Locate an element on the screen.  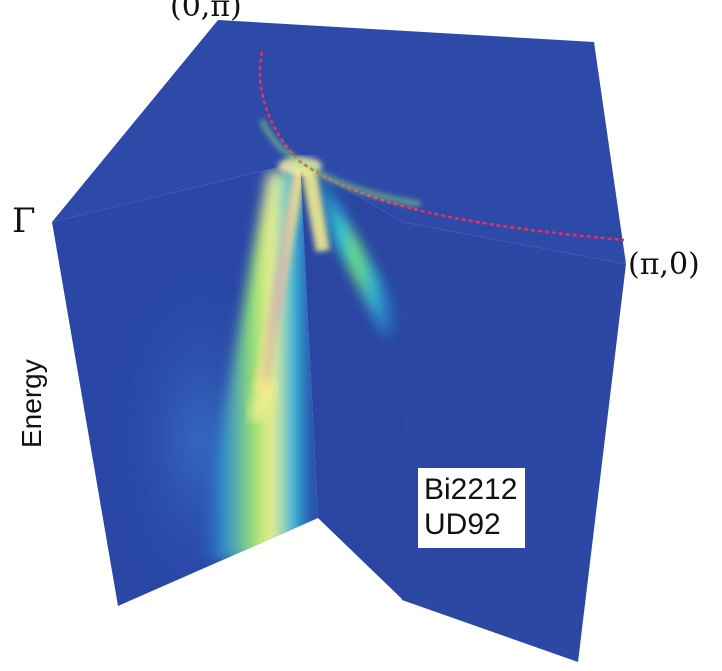
zone-corner-right-label: (π,0) is located at coordinates (664, 264).